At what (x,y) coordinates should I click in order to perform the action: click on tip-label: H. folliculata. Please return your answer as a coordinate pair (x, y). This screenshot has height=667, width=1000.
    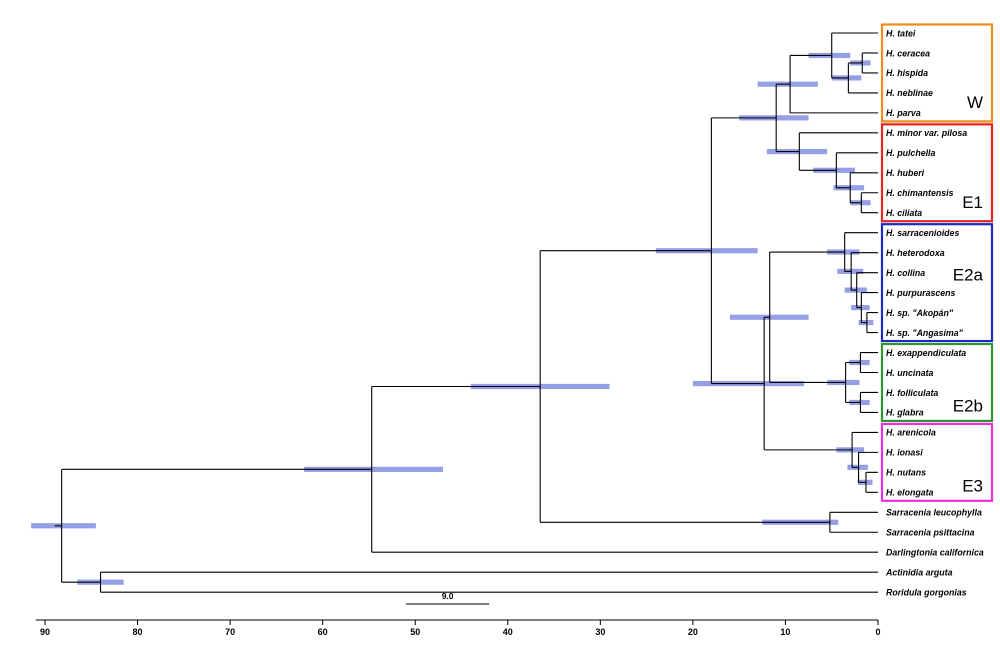
    Looking at the image, I should click on (912, 393).